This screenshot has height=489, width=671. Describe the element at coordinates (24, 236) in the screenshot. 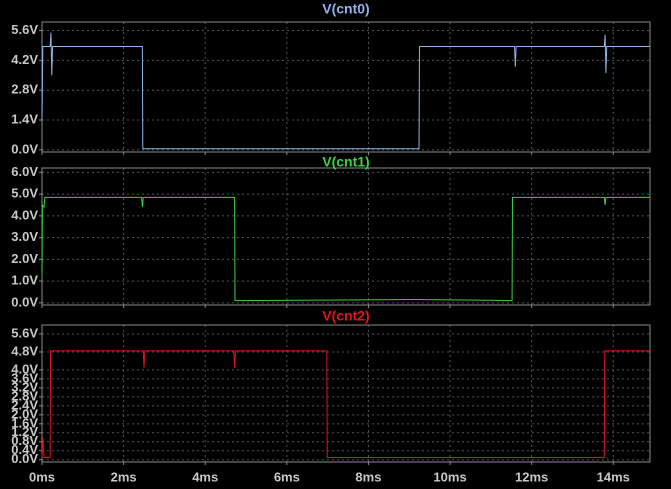

I see `y-tick-label: 3.0V` at that location.